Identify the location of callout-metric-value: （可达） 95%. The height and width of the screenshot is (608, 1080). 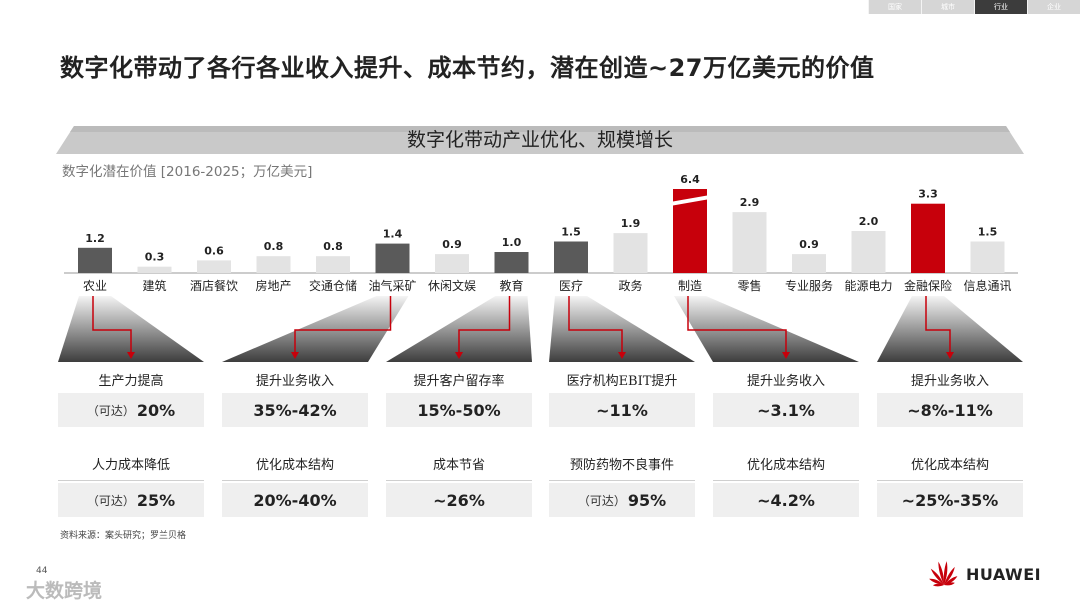
(622, 500).